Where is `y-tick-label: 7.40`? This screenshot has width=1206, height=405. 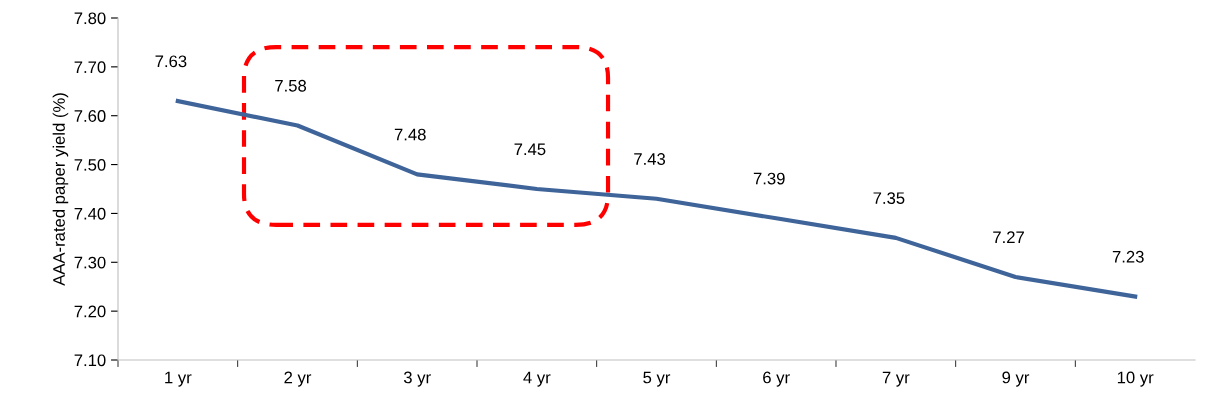
y-tick-label: 7.40 is located at coordinates (90, 213).